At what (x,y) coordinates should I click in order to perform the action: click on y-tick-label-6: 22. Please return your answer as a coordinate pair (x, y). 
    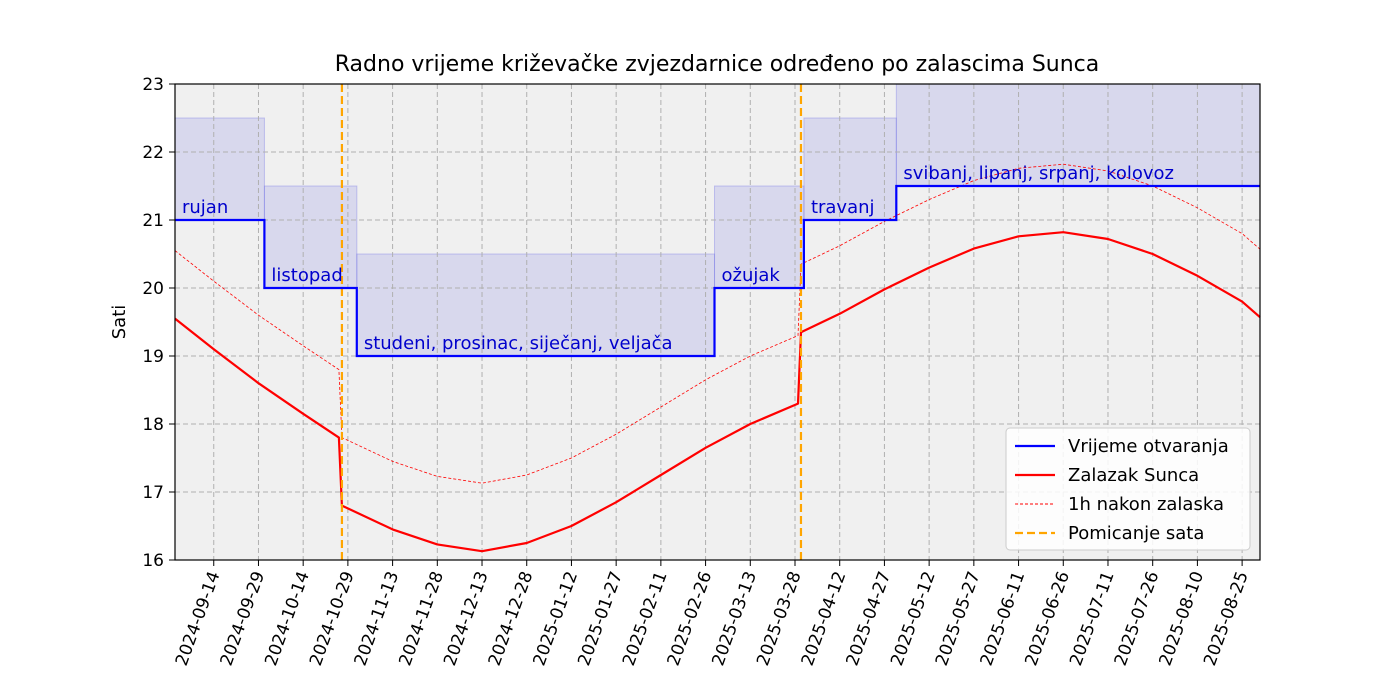
    Looking at the image, I should click on (153, 153).